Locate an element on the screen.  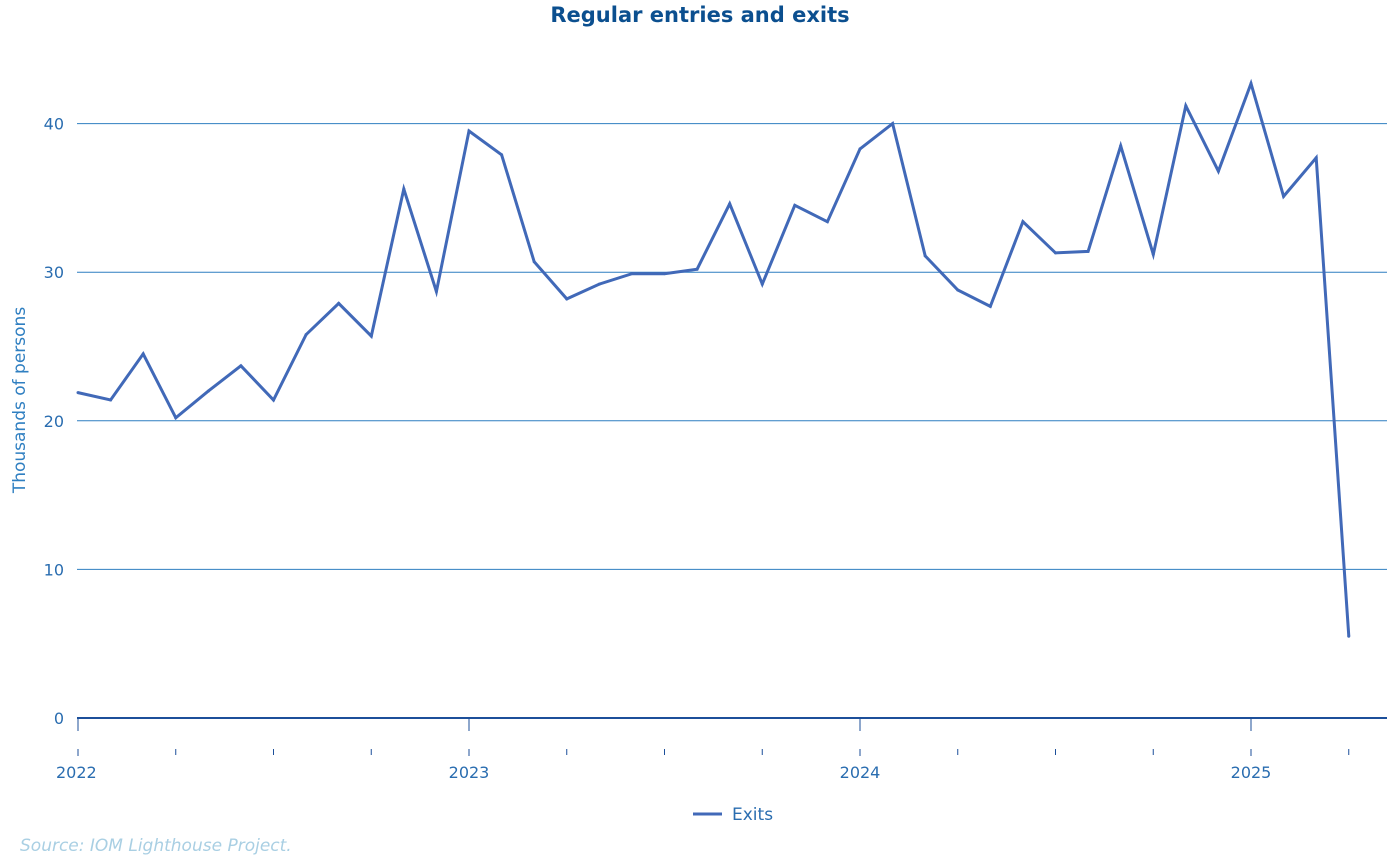
legend: Exits is located at coordinates (733, 815).